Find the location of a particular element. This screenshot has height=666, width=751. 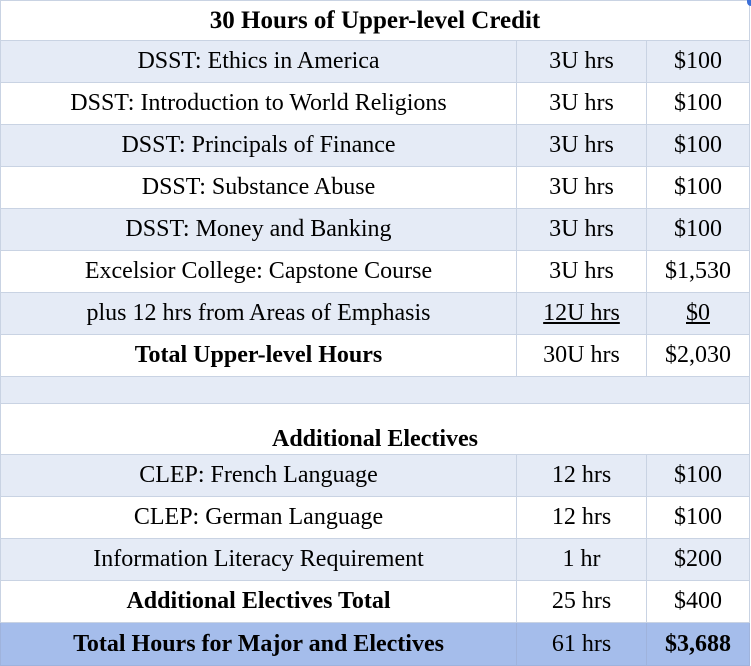

upper-title-row: 30 Hours of Upper-level Credit is located at coordinates (375, 20).